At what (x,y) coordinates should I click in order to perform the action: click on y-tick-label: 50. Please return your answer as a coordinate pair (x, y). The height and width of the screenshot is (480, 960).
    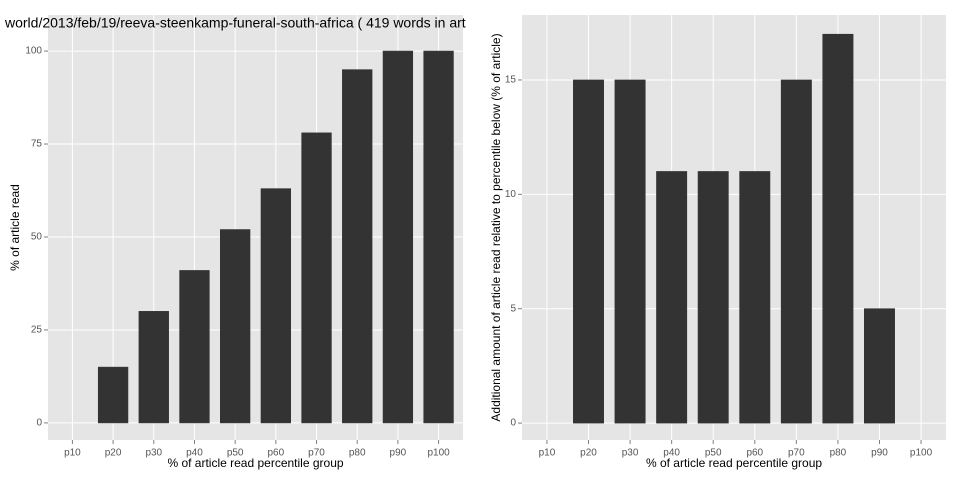
    Looking at the image, I should click on (37, 237).